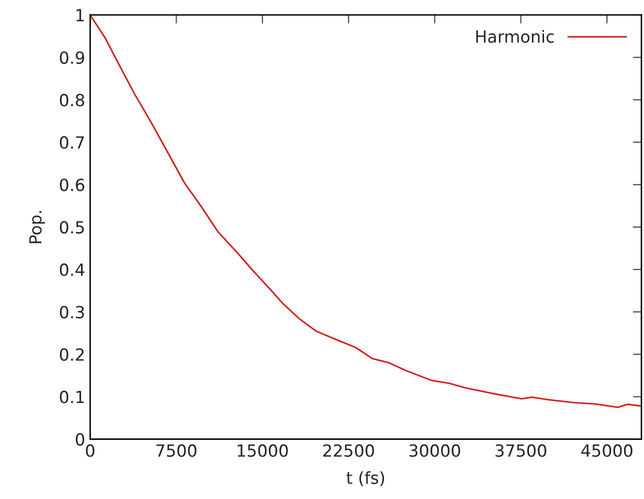 This screenshot has width=644, height=499. What do you see at coordinates (80, 15) in the screenshot?
I see `y-tick-label: 1` at bounding box center [80, 15].